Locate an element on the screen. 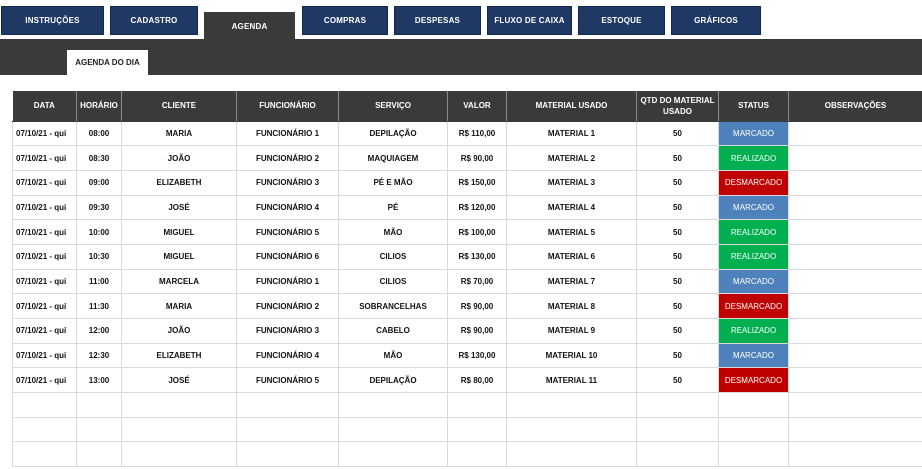 The height and width of the screenshot is (469, 922). header-data: DATA is located at coordinates (44, 106).